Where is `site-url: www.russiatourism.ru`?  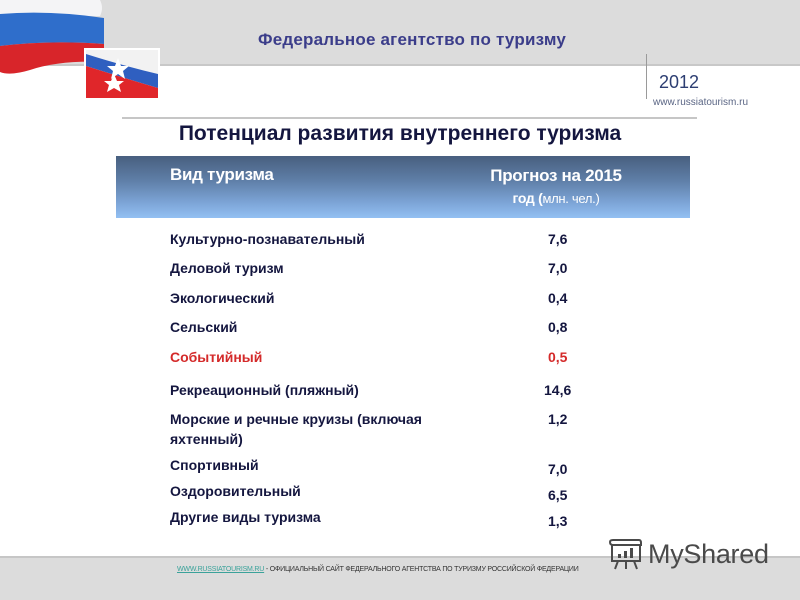
site-url: www.russiatourism.ru is located at coordinates (701, 102).